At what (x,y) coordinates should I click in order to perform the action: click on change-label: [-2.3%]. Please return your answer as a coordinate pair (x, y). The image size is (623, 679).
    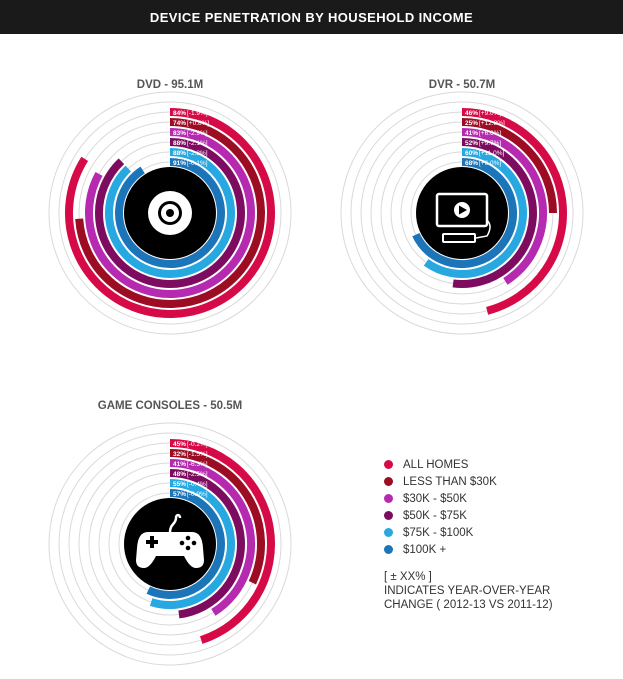
    Looking at the image, I should click on (197, 153).